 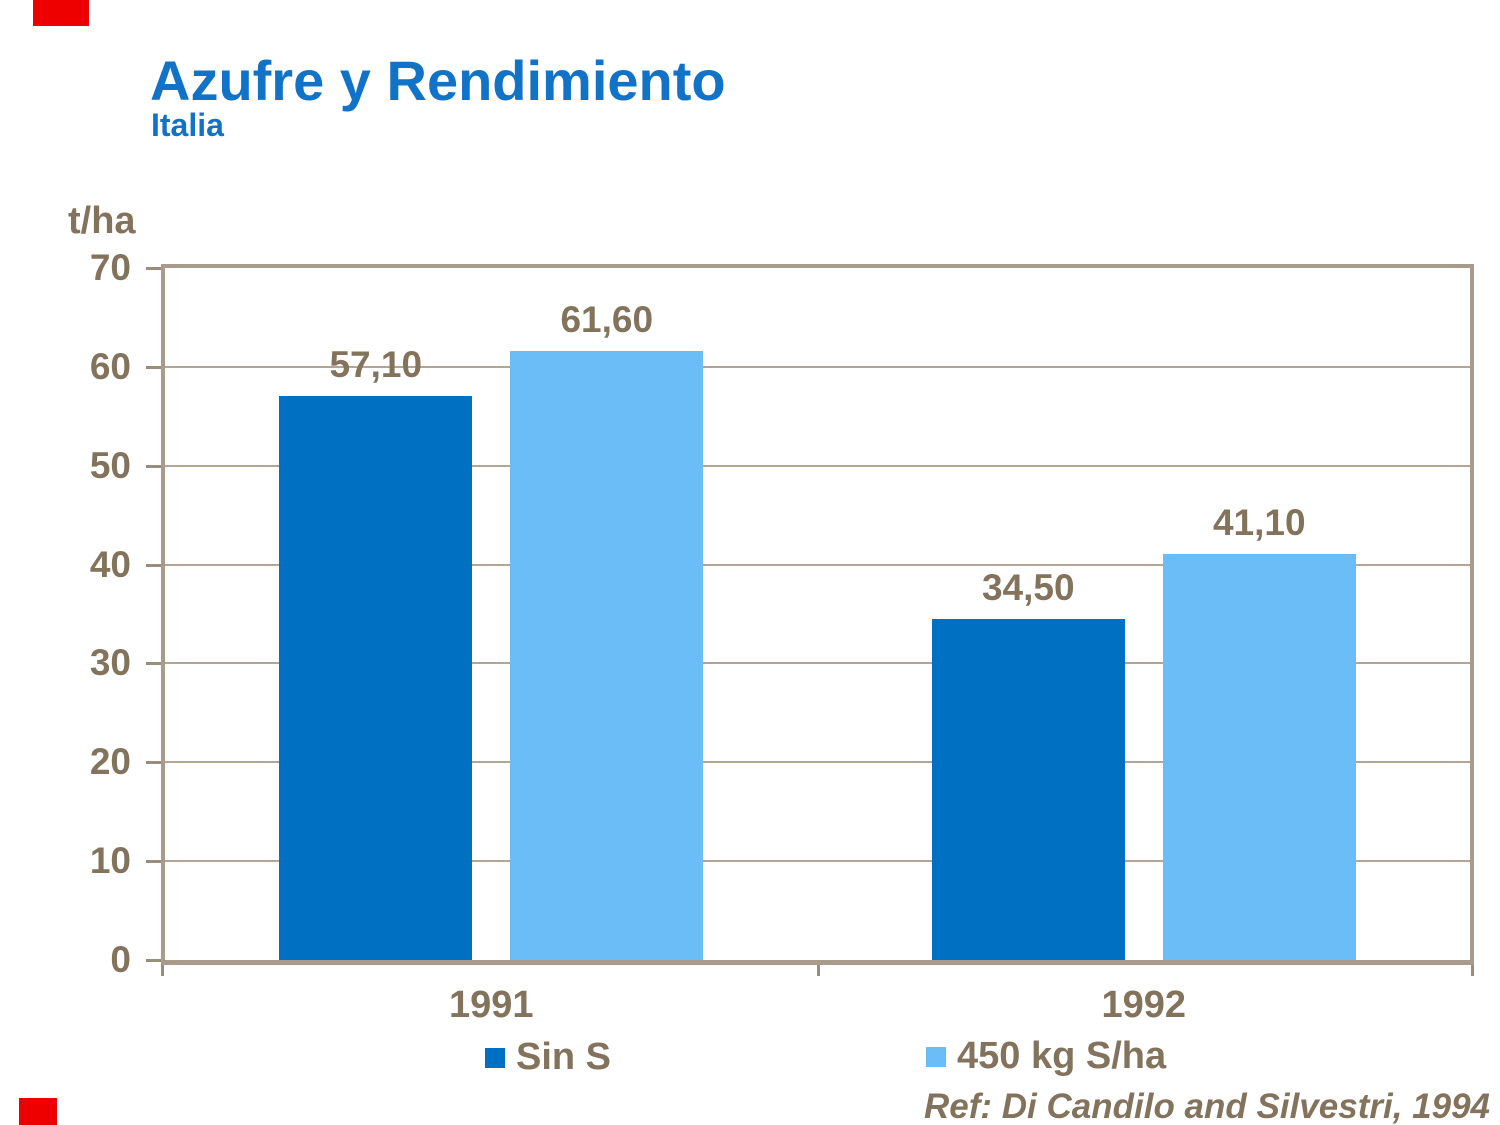 I want to click on page-subtitle: Italia, so click(x=187, y=125).